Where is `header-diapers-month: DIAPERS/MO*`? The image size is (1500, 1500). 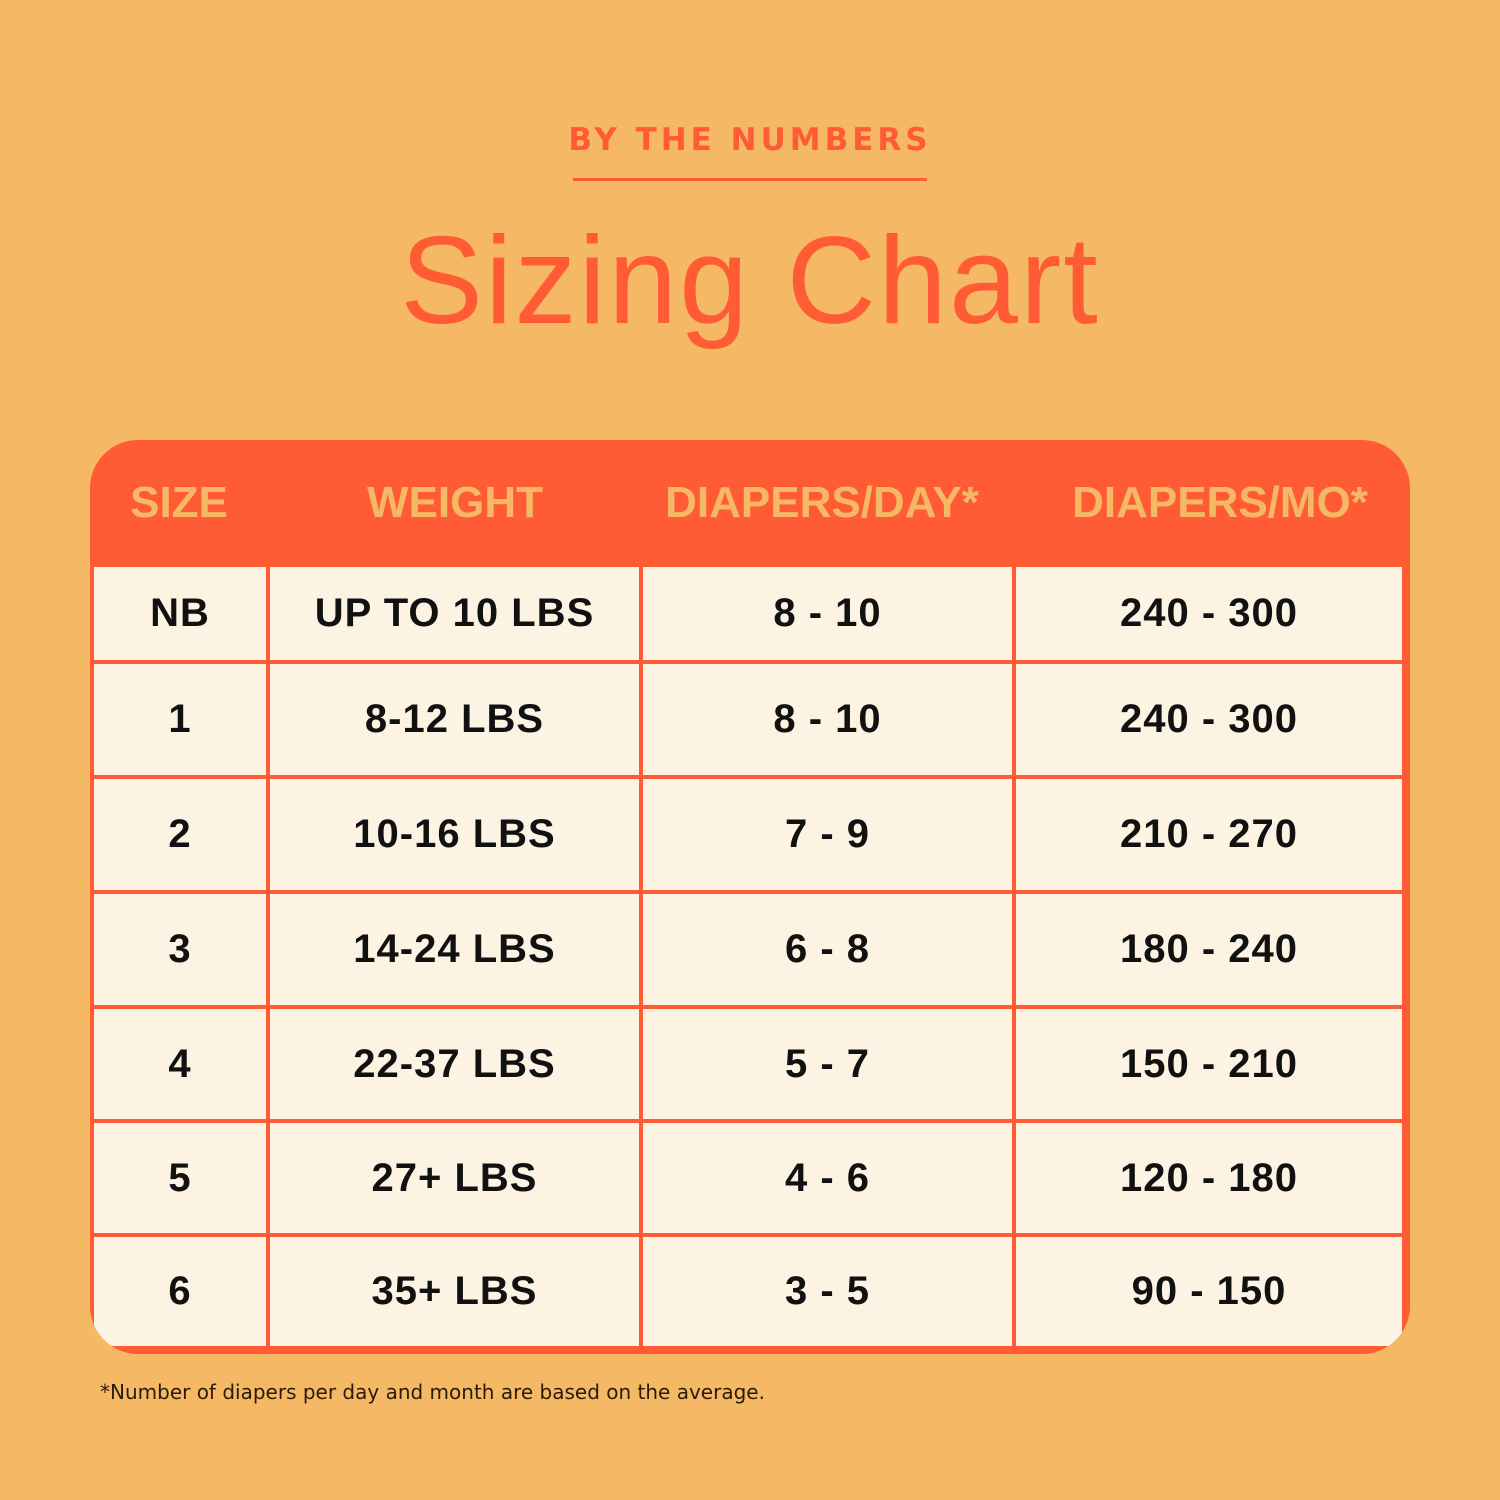 header-diapers-month: DIAPERS/MO* is located at coordinates (1220, 502).